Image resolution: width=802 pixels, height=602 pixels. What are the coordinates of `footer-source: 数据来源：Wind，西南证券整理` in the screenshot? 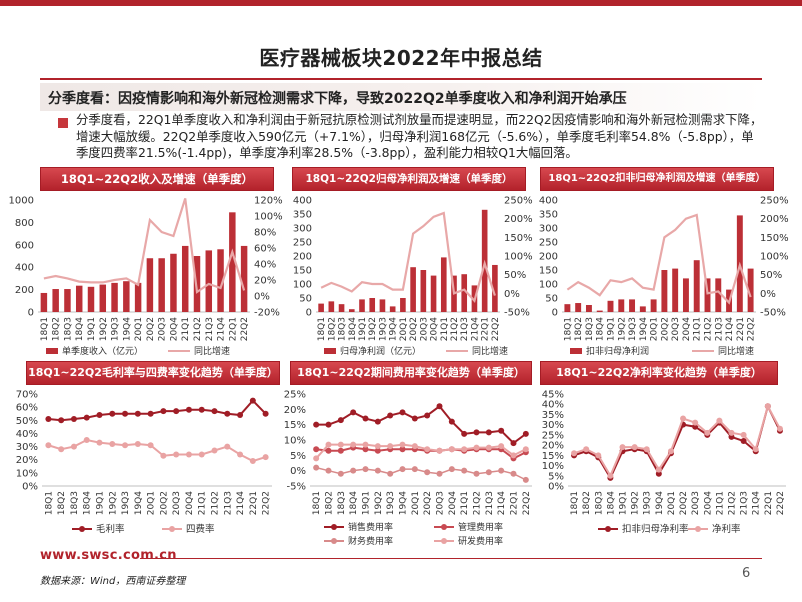 It's located at (113, 581).